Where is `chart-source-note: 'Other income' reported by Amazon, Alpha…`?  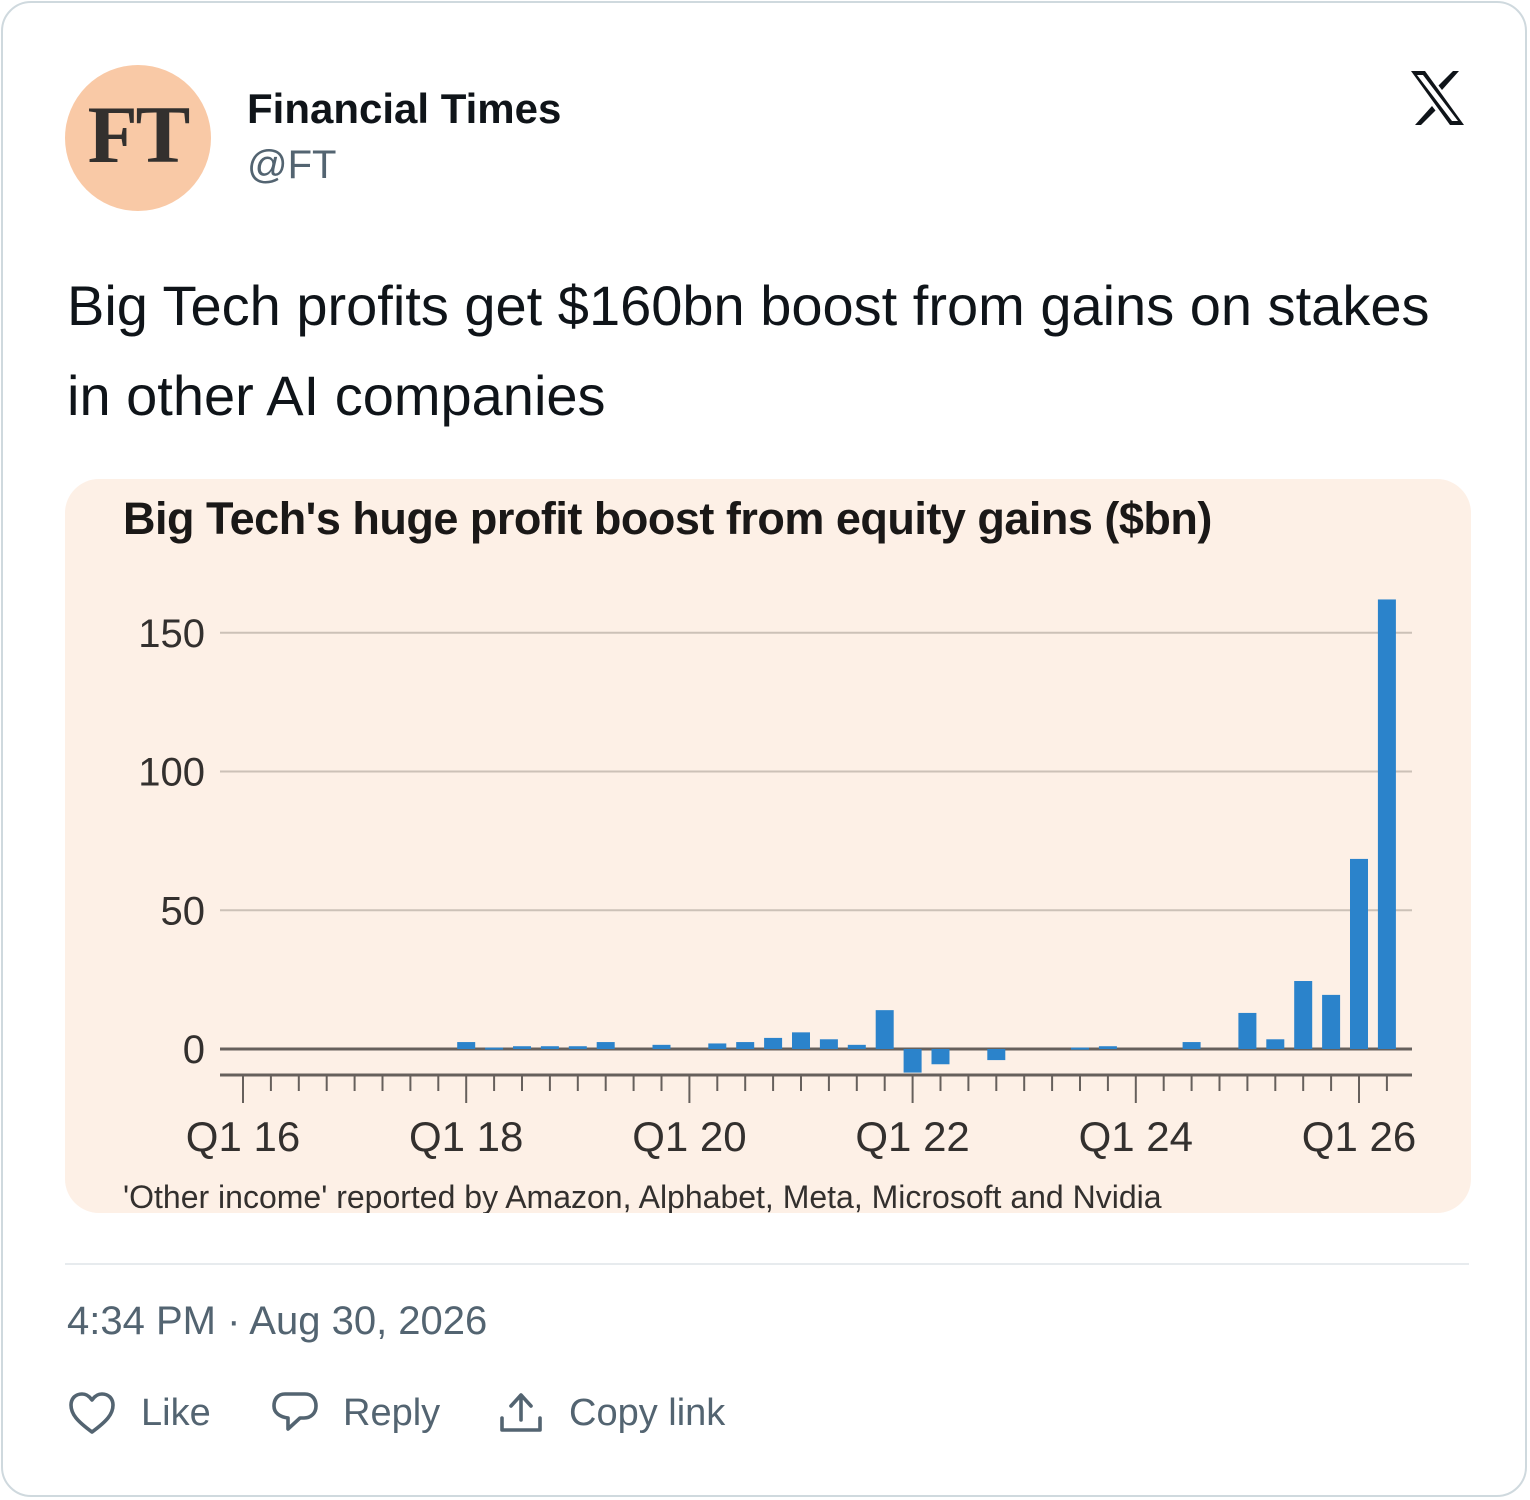 chart-source-note: 'Other income' reported by Amazon, Alpha… is located at coordinates (642, 1196).